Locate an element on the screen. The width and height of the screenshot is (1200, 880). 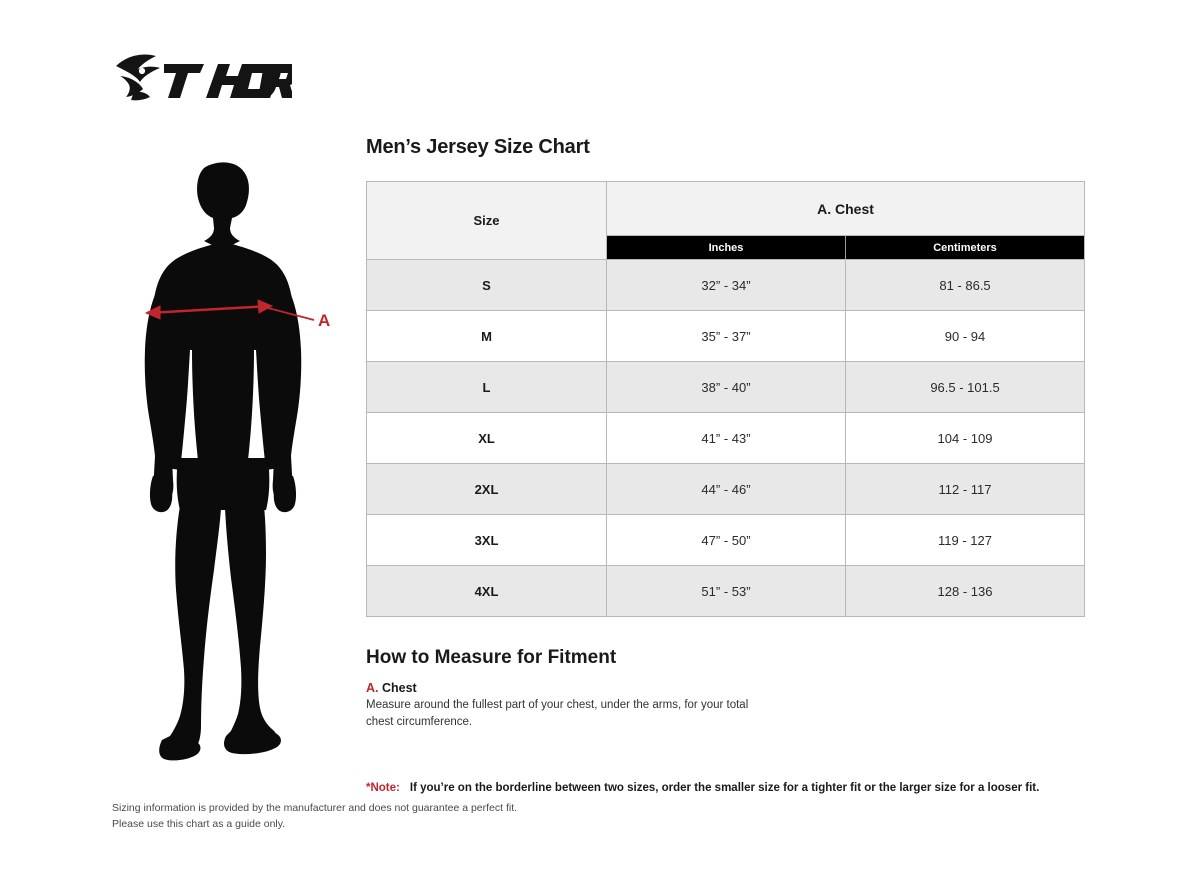
table-row: S 32” - 34” 81 - 86.5 is located at coordinates (726, 285).